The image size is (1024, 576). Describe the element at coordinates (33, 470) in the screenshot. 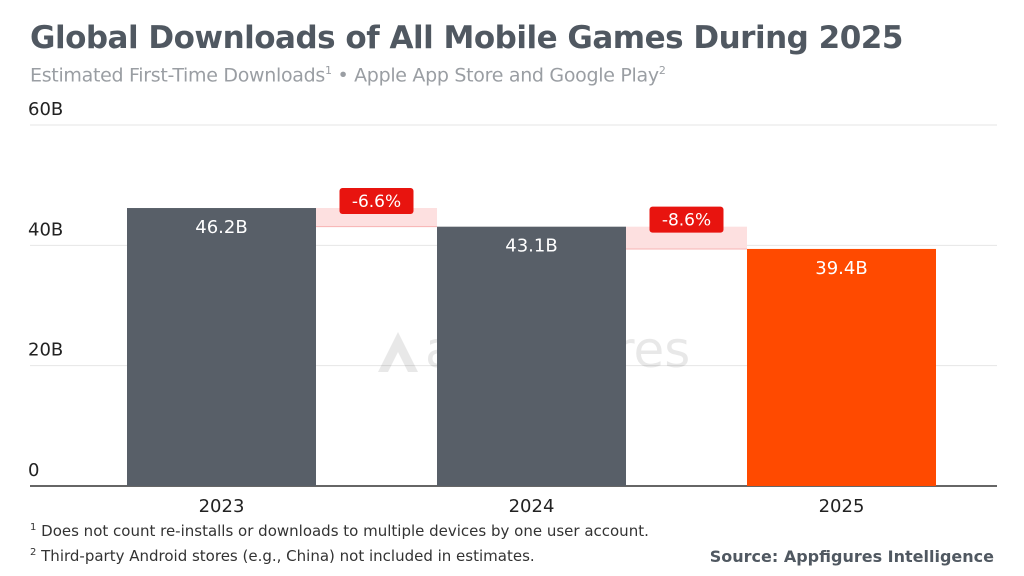

I see `y-tick-label: 0` at that location.